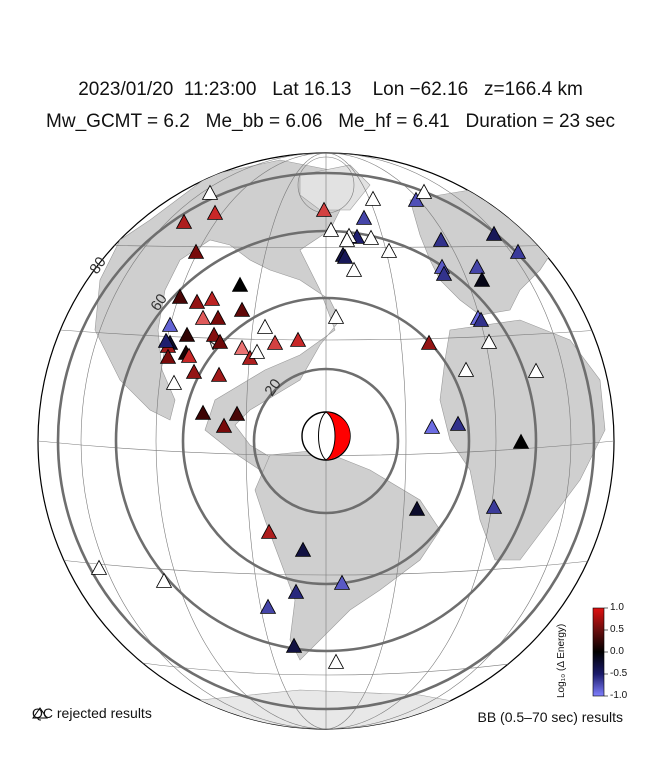 This screenshot has height=776, width=661. What do you see at coordinates (619, 673) in the screenshot?
I see `colorbar-tick-4: -0.5` at bounding box center [619, 673].